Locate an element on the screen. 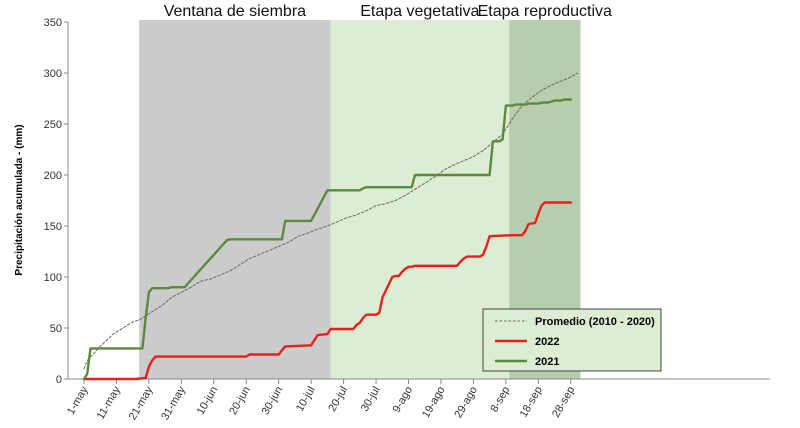 This screenshot has height=428, width=800. y-tick-label: 250 is located at coordinates (53, 125).